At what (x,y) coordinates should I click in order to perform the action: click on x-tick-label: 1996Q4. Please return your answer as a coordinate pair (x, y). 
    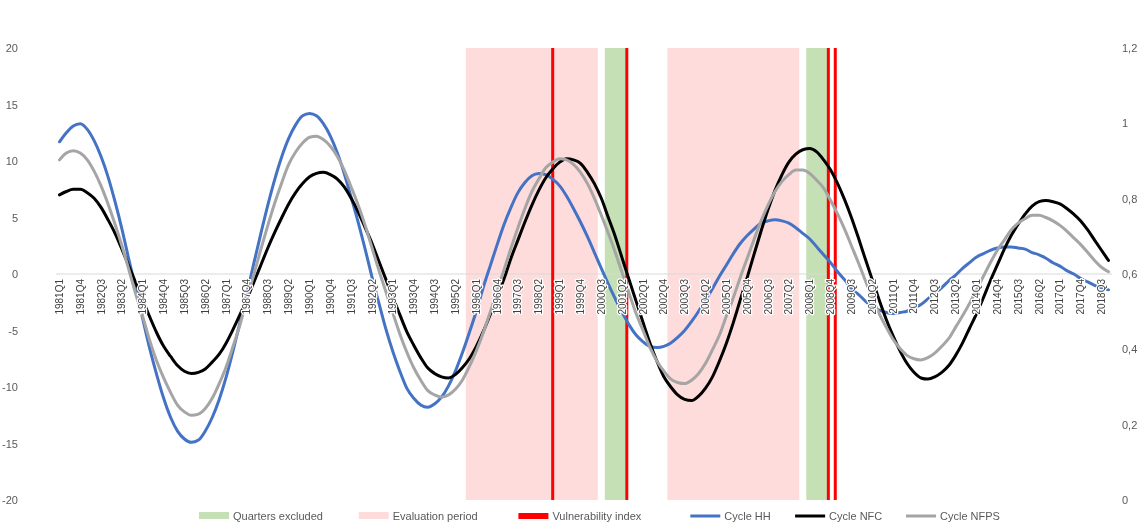
    Looking at the image, I should click on (497, 296).